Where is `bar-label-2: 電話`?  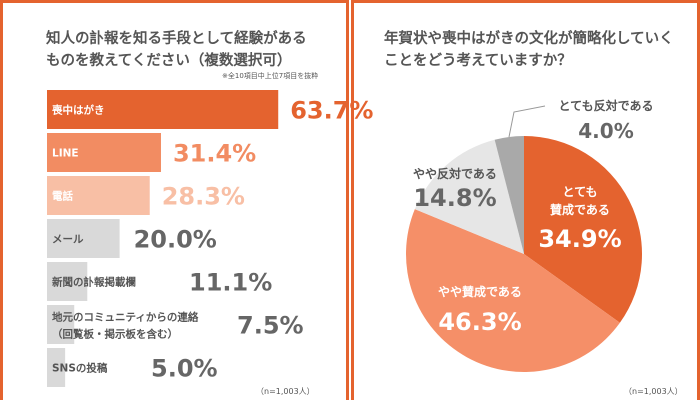 bar-label-2: 電話 is located at coordinates (62, 196).